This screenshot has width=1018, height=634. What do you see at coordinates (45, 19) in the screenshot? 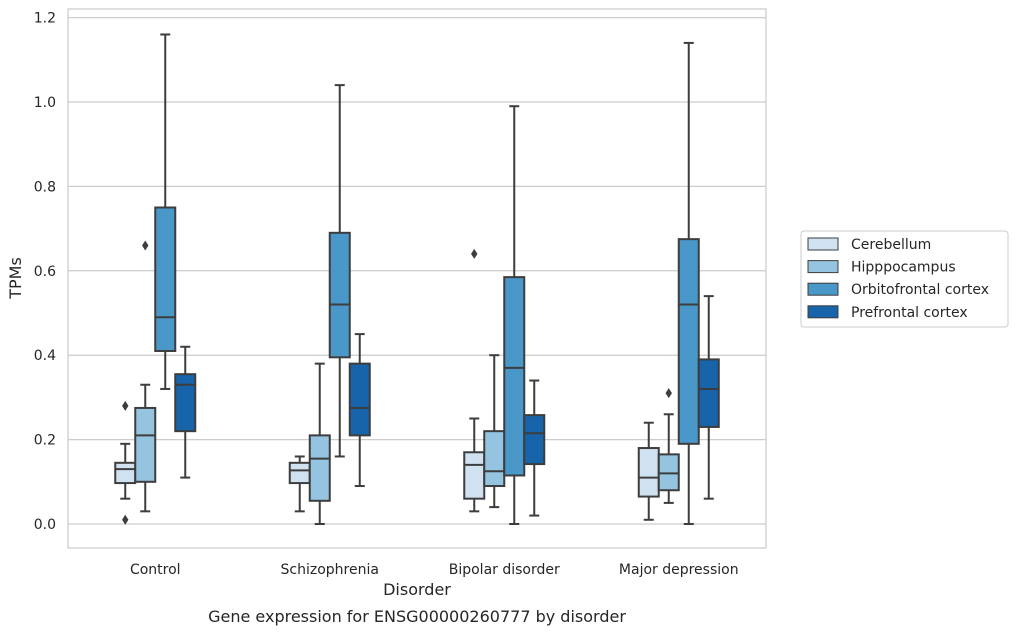
I see `y-tick-label: 1.2` at bounding box center [45, 19].